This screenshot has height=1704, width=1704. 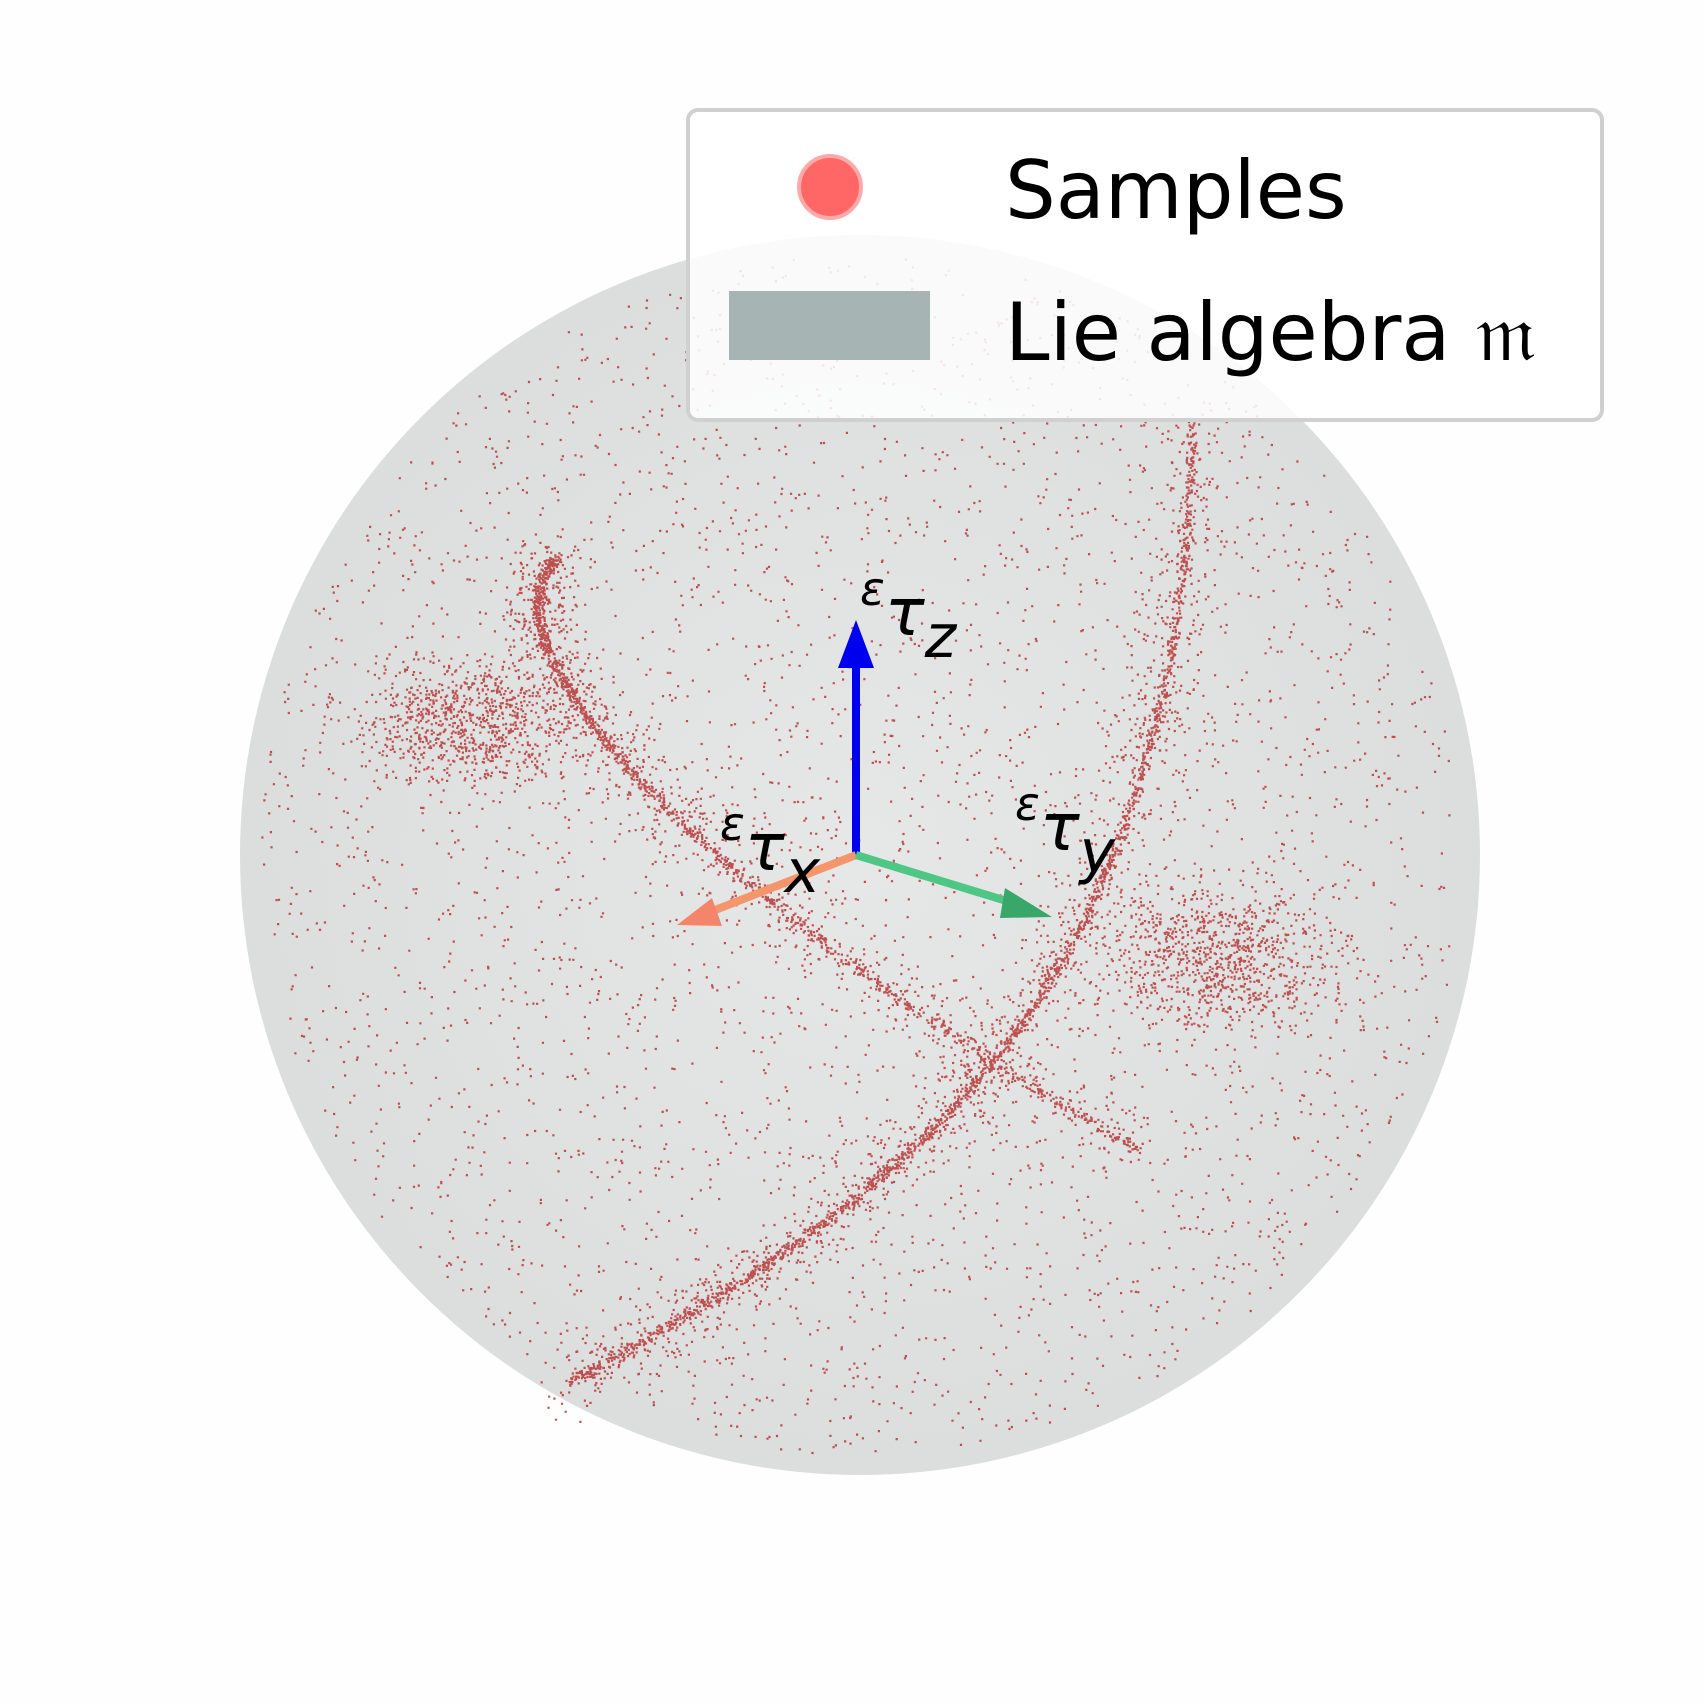 What do you see at coordinates (1097, 852) in the screenshot?
I see `sub: y` at bounding box center [1097, 852].